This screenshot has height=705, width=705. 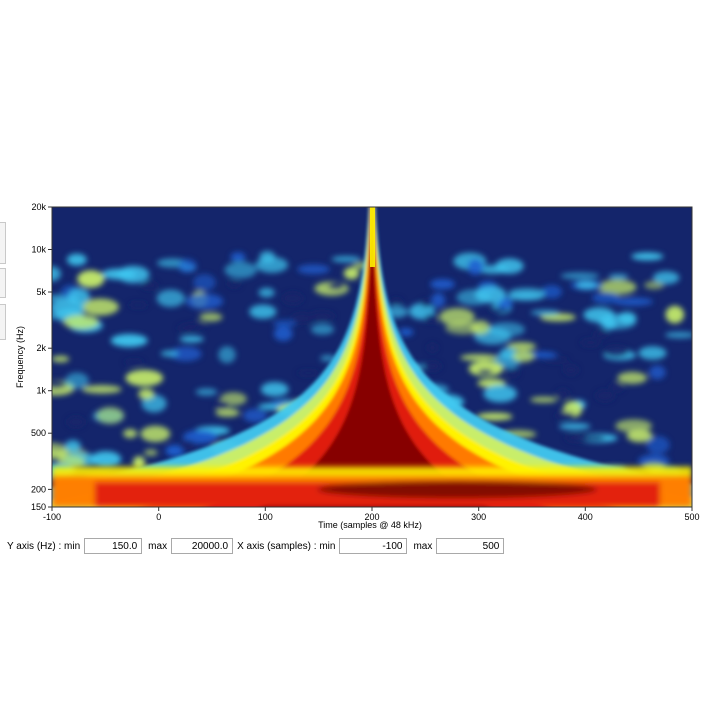 I want to click on low-band-core, so click(x=457, y=489).